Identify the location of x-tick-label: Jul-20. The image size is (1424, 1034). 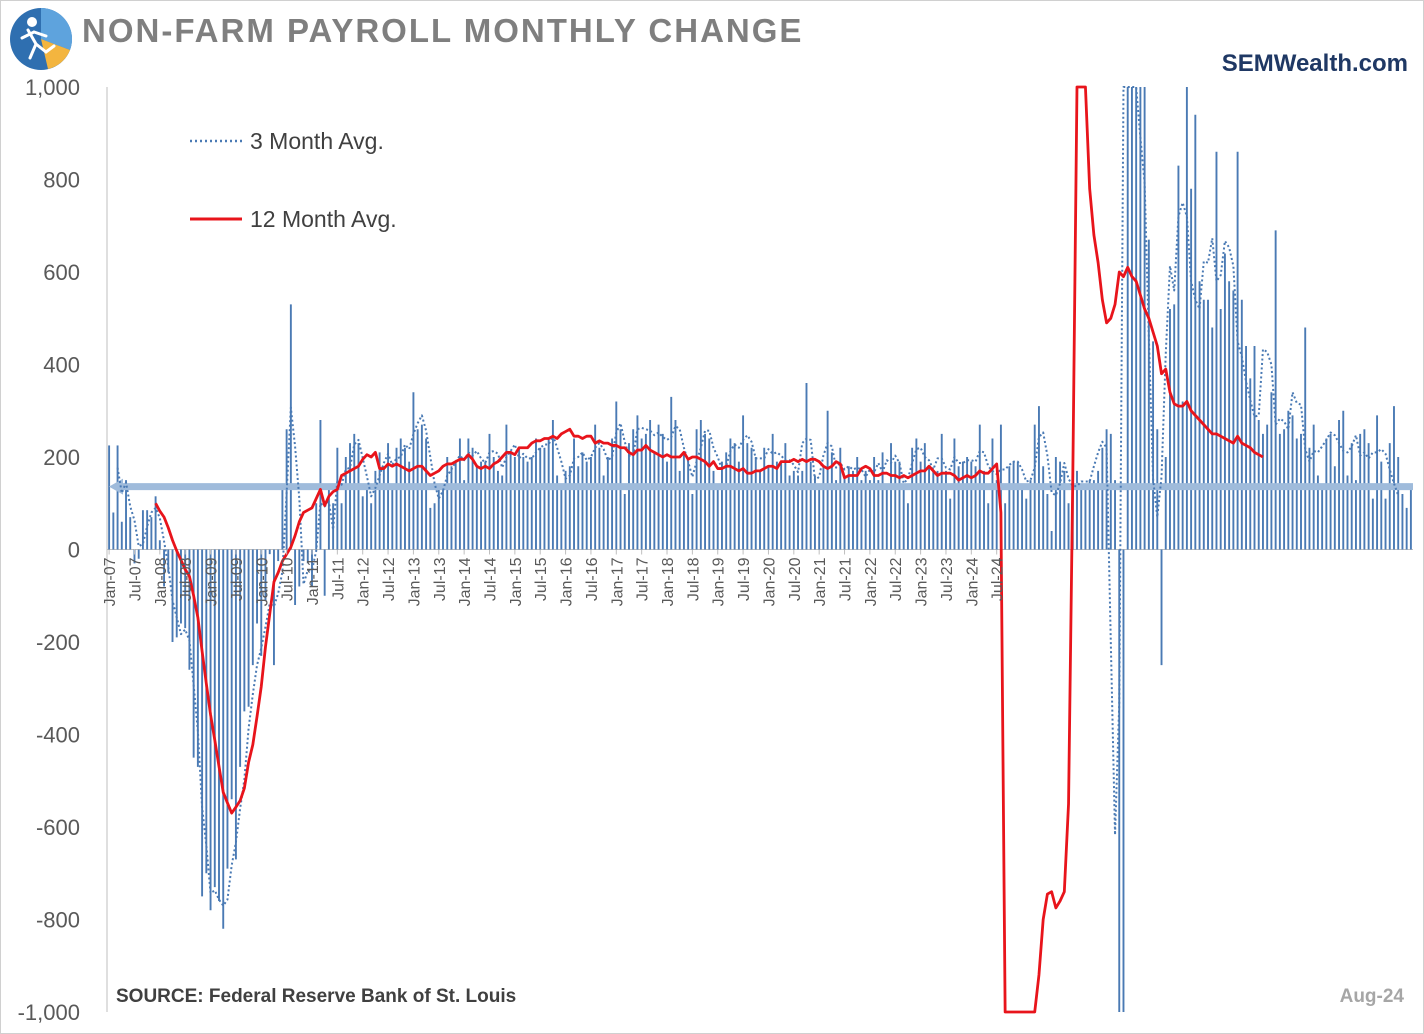
(795, 579).